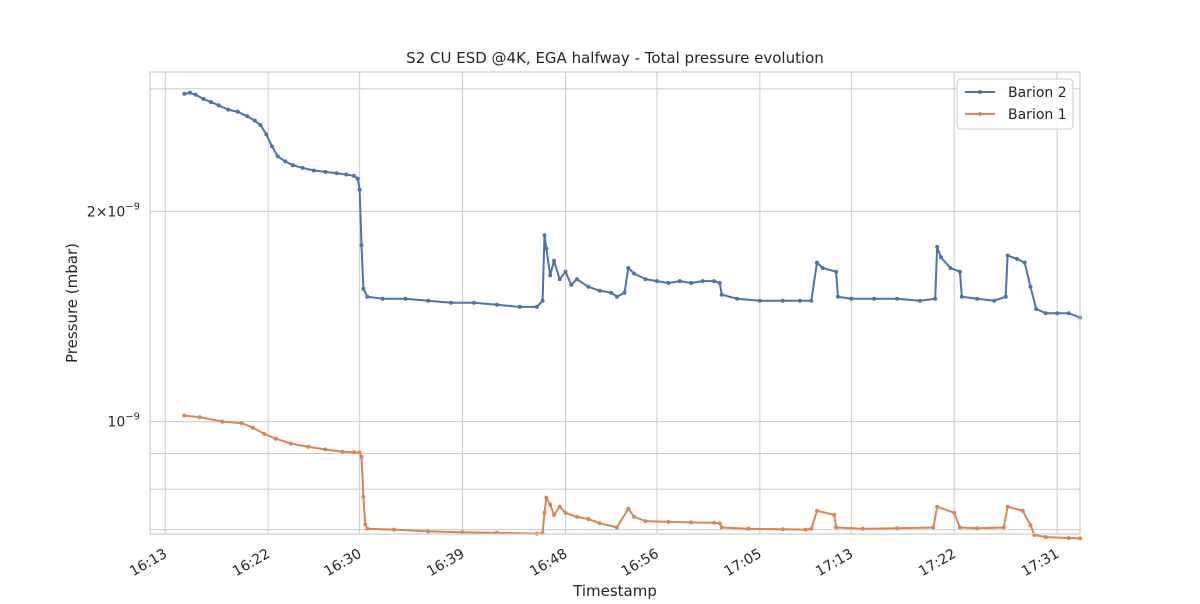 This screenshot has width=1200, height=604. What do you see at coordinates (548, 563) in the screenshot?
I see `x-tick-label: 16:48` at bounding box center [548, 563].